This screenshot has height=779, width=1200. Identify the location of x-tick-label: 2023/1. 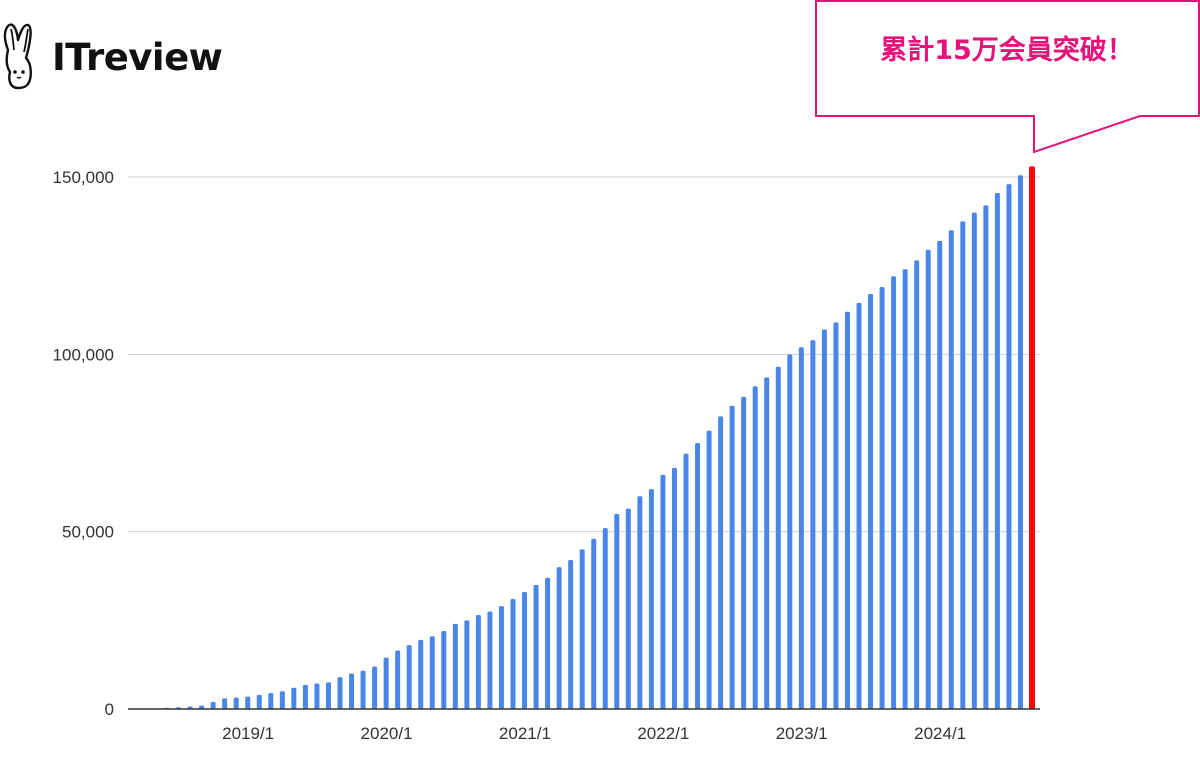
(802, 733).